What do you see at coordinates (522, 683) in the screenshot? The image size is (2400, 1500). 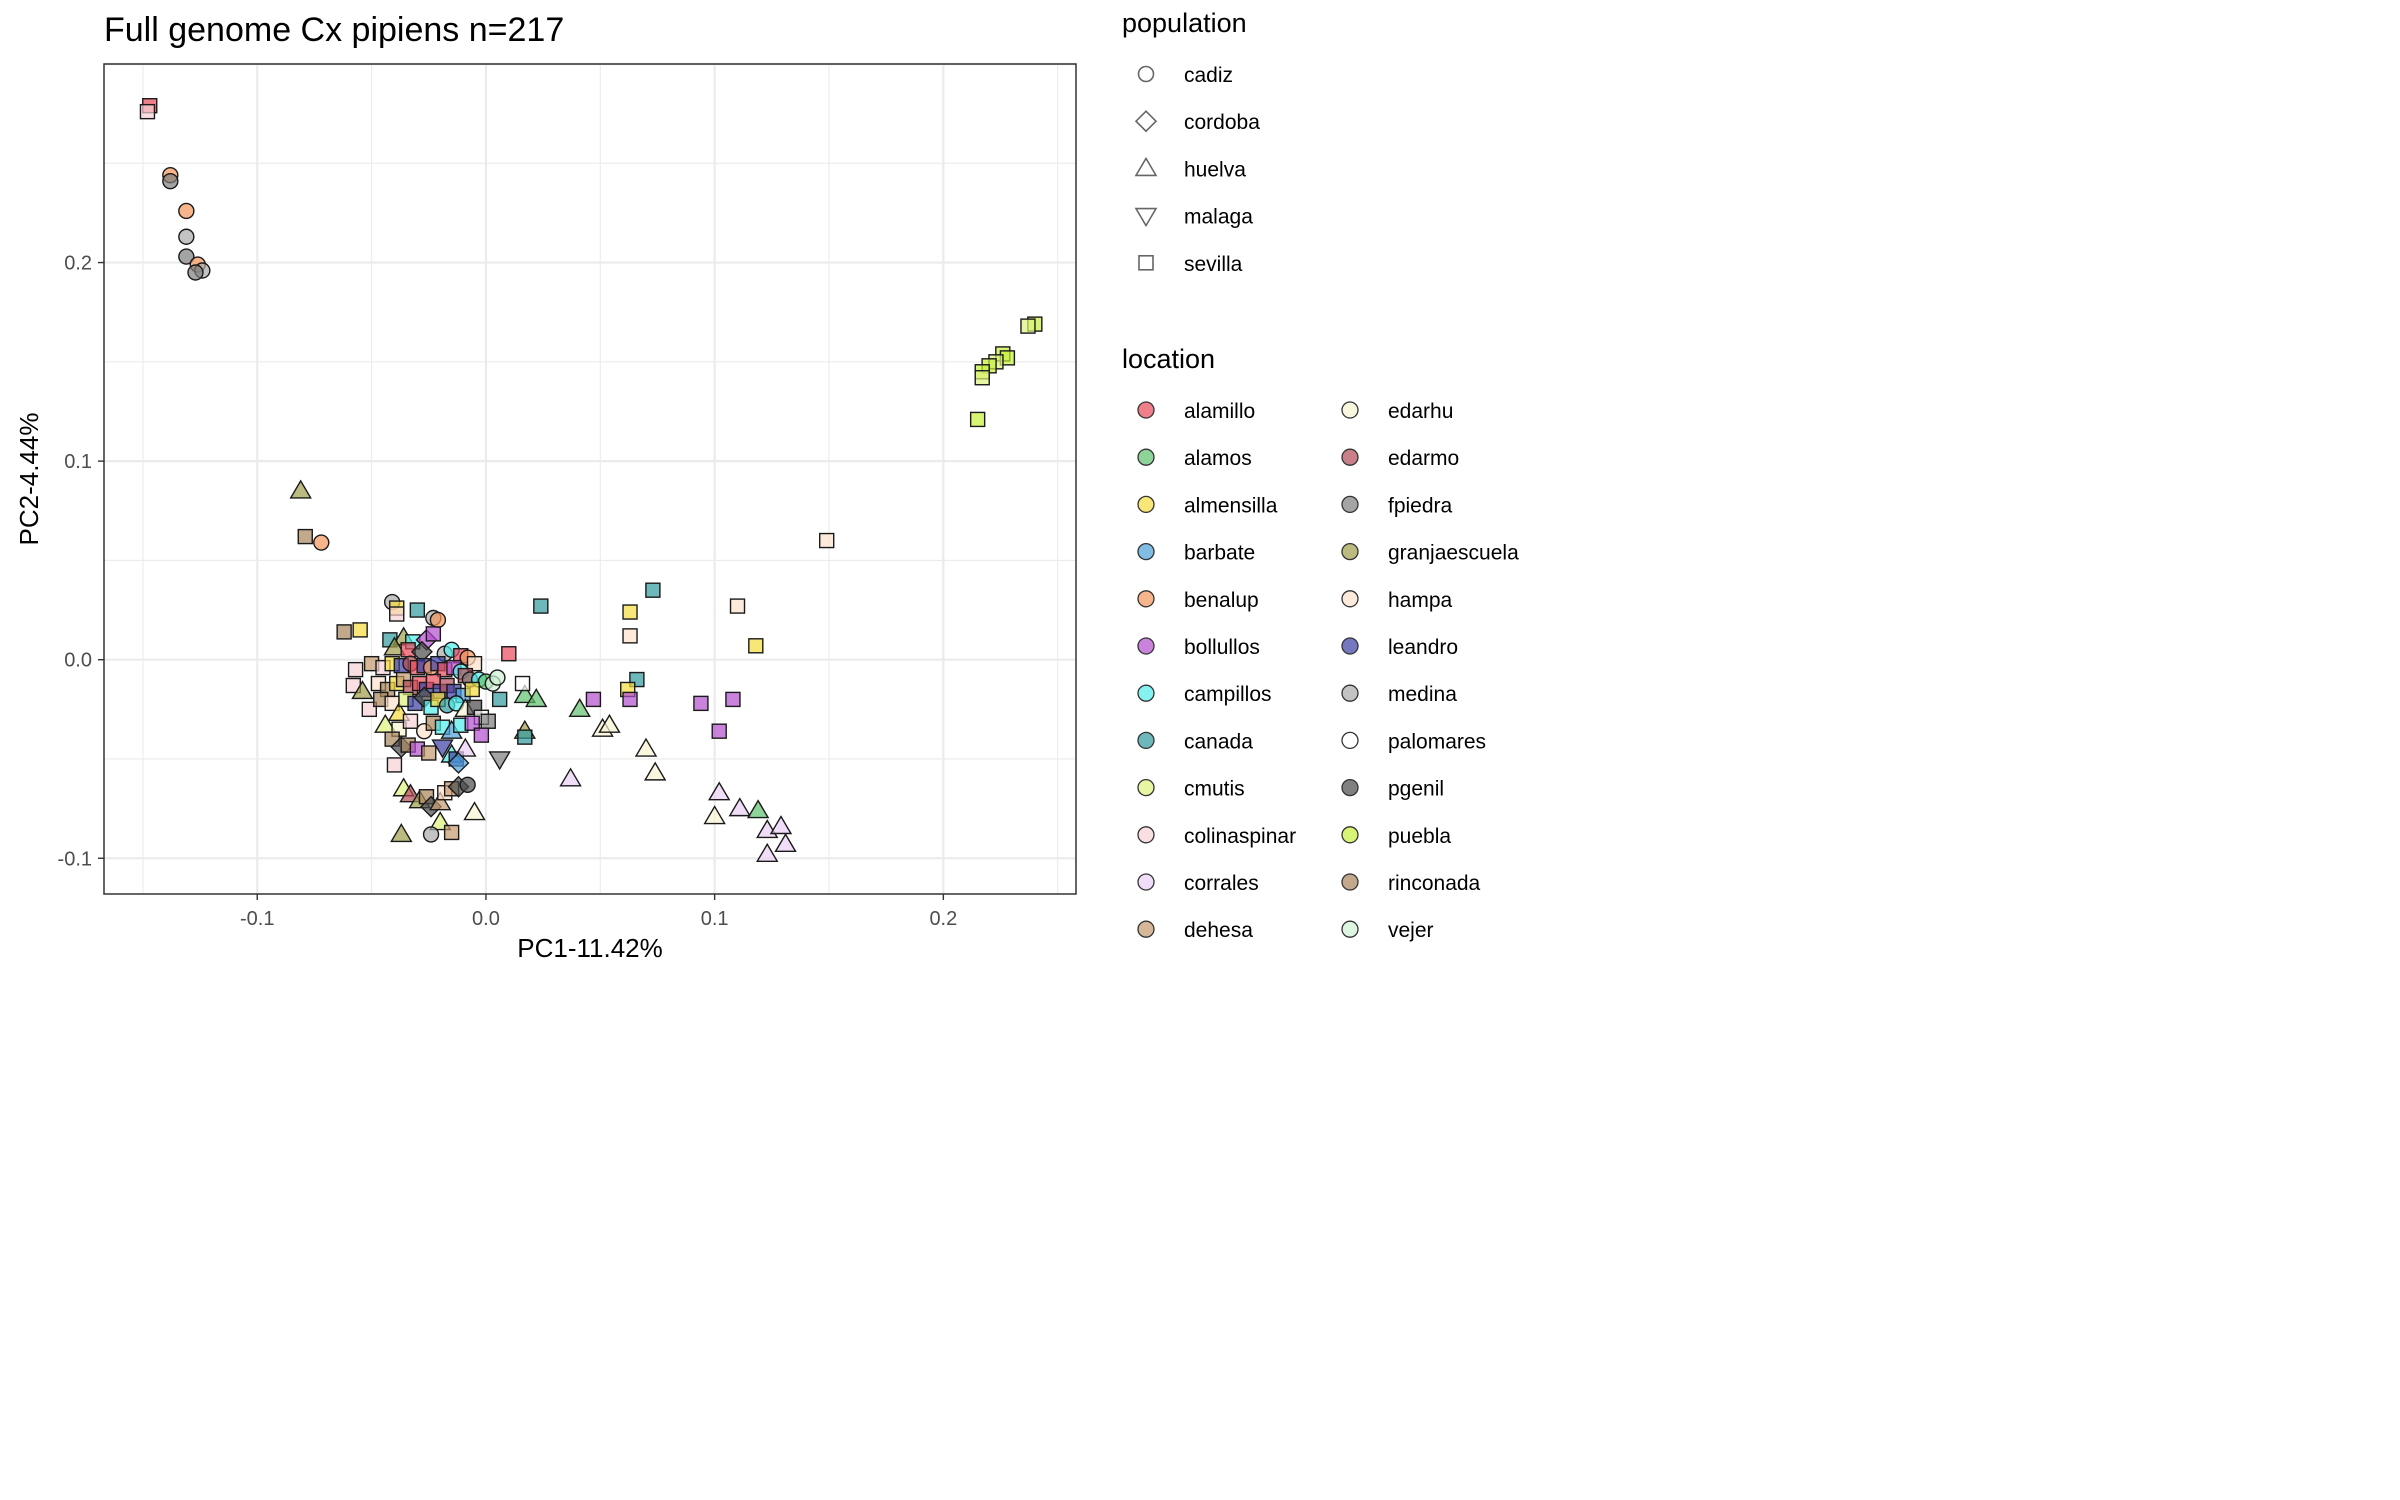 I see `data-point-palomares-square` at bounding box center [522, 683].